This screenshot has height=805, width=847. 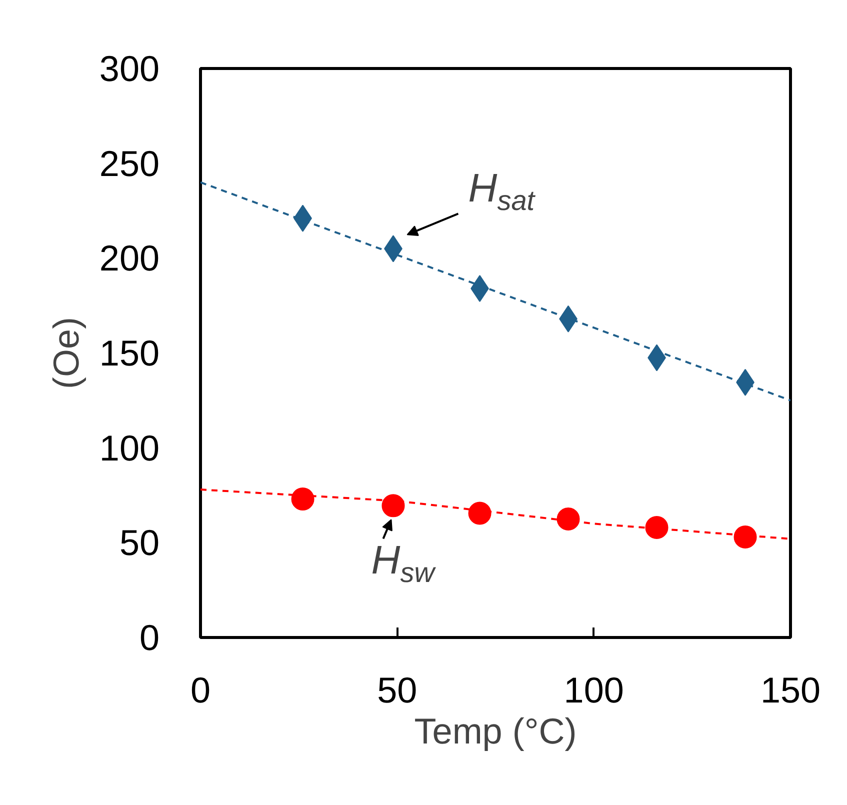 What do you see at coordinates (495, 731) in the screenshot?
I see `x-axis-title: Temp (°C)` at bounding box center [495, 731].